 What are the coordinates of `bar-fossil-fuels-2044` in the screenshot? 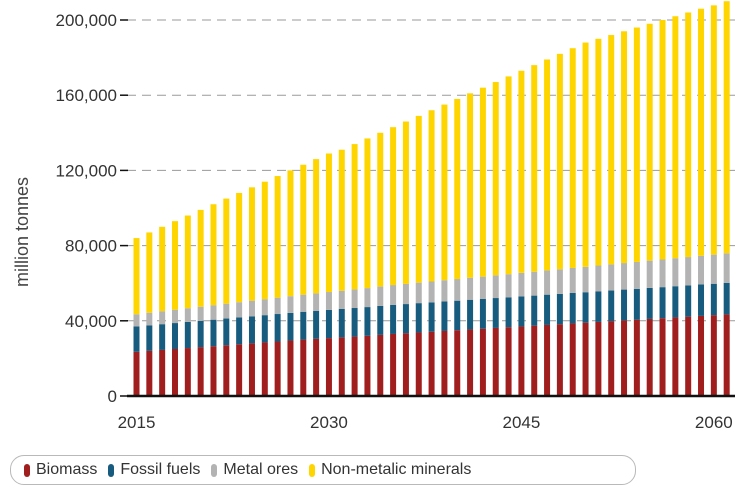 It's located at (508, 312).